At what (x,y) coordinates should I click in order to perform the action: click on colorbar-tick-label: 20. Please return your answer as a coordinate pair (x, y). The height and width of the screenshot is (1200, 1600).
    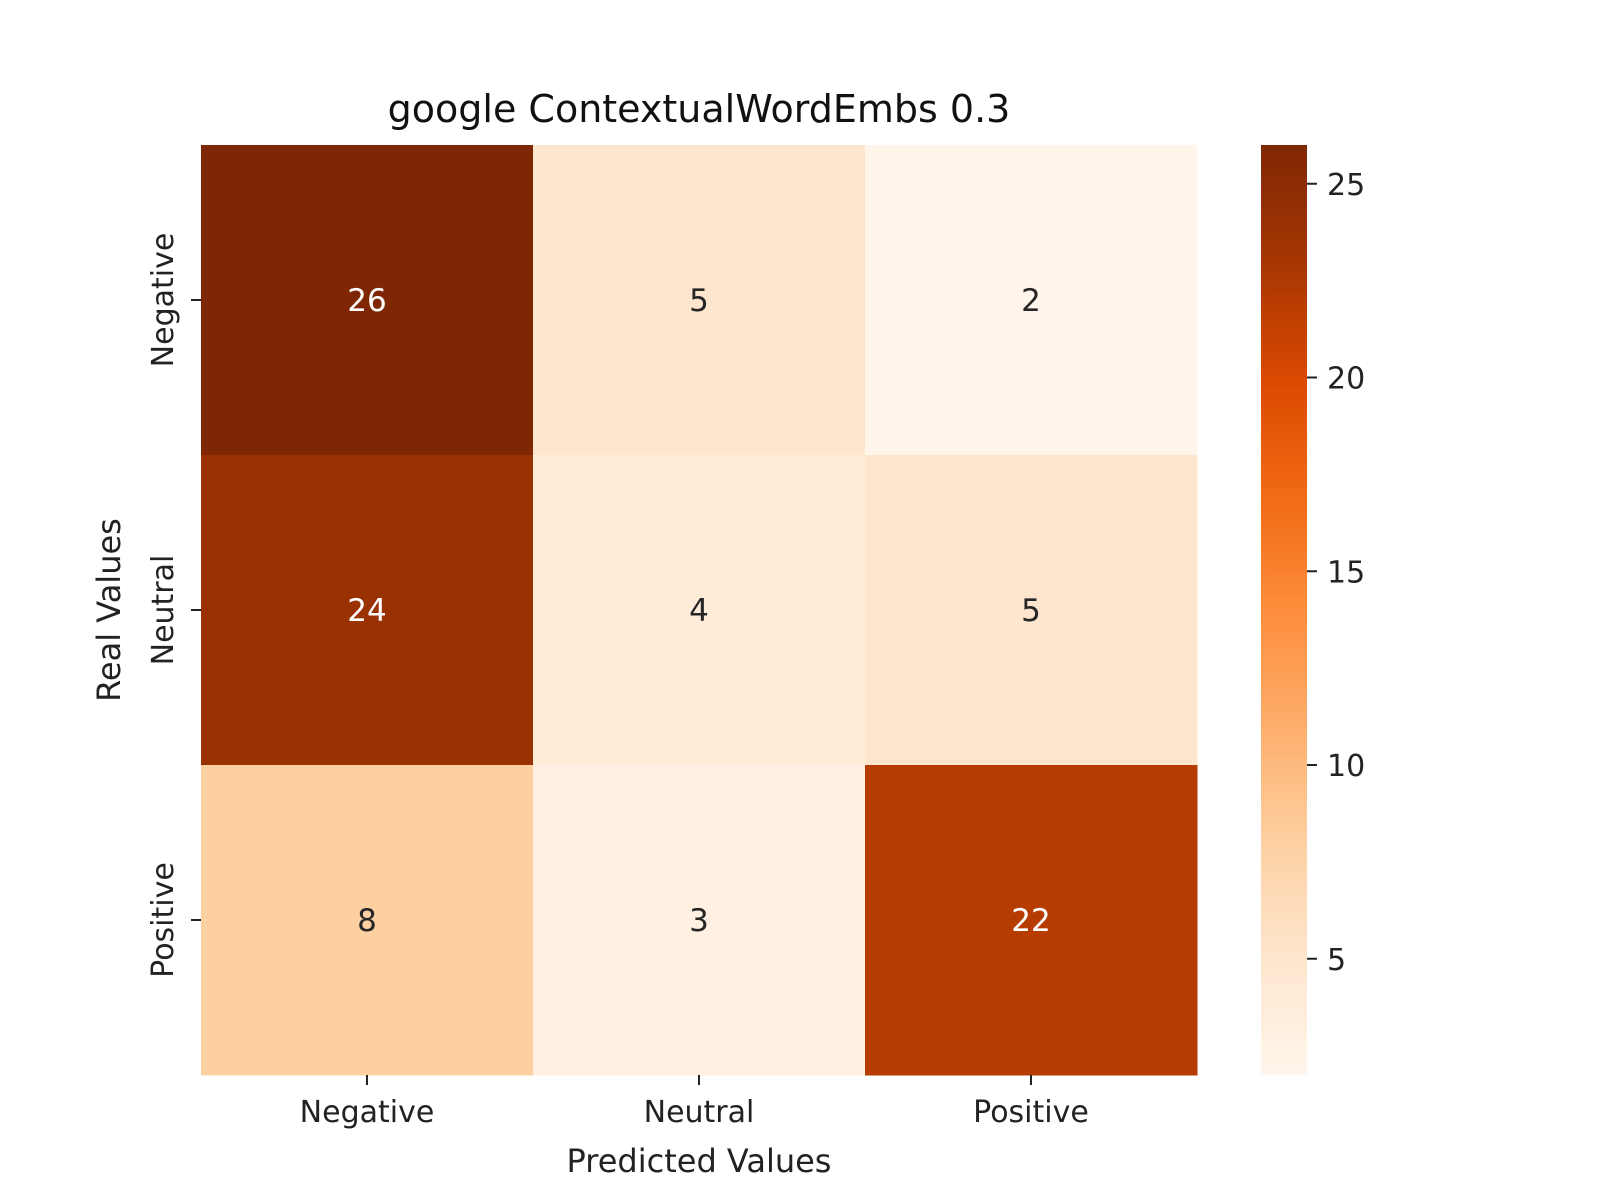
    Looking at the image, I should click on (1346, 379).